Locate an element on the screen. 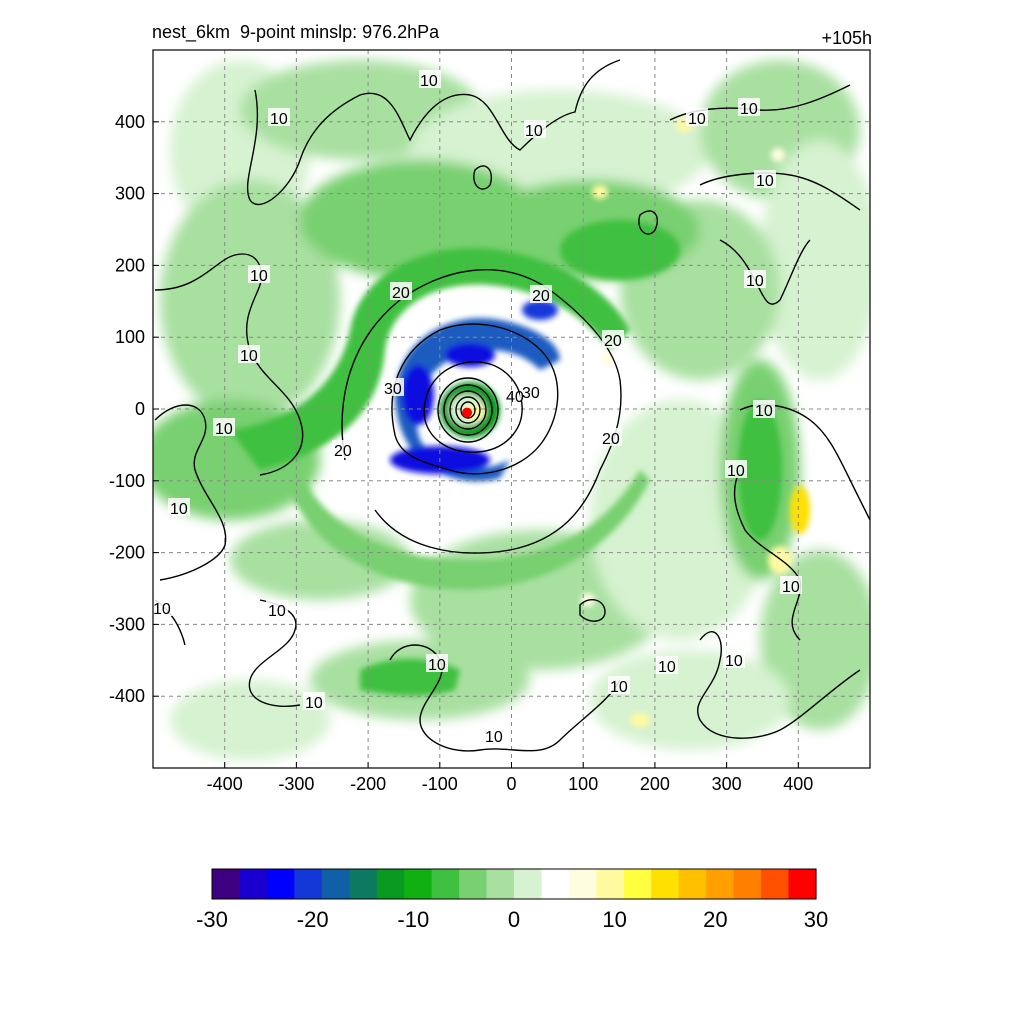 This screenshot has width=1024, height=1024. contour-label-10-r: 10 is located at coordinates (667, 667).